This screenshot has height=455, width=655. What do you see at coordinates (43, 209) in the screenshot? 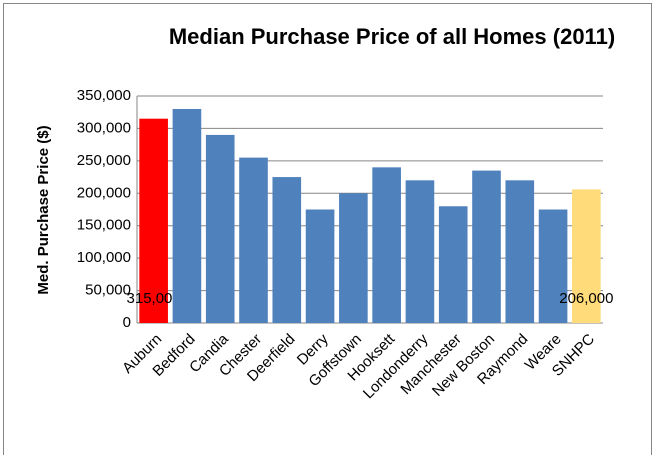
I see `y-axis-label: Med. Purchase Price ($)` at bounding box center [43, 209].